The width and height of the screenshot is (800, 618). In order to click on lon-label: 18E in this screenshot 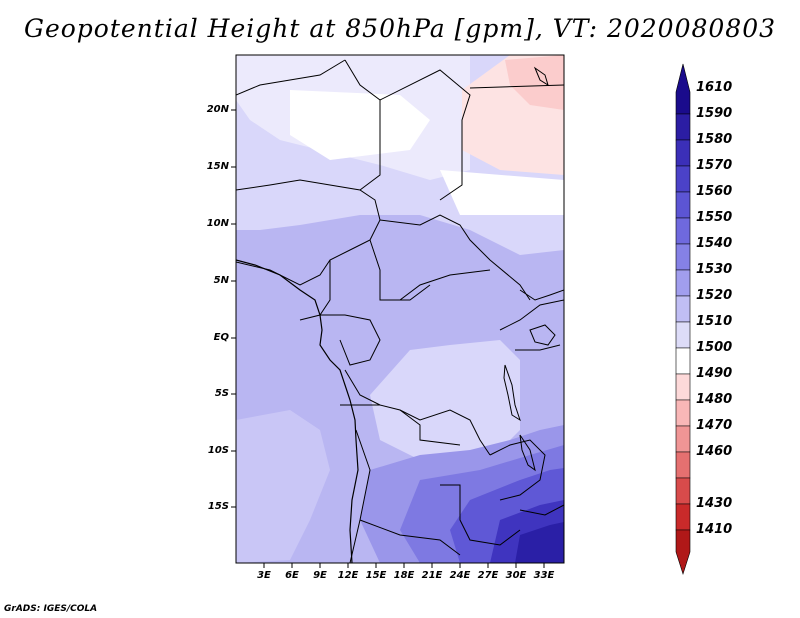, I will do `click(404, 575)`.